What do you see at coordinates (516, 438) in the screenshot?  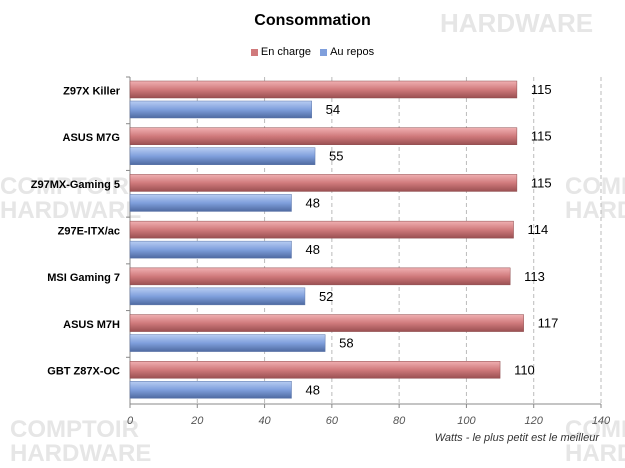 I see `x-axis-label: Watts - le plus petit est le meilleur` at bounding box center [516, 438].